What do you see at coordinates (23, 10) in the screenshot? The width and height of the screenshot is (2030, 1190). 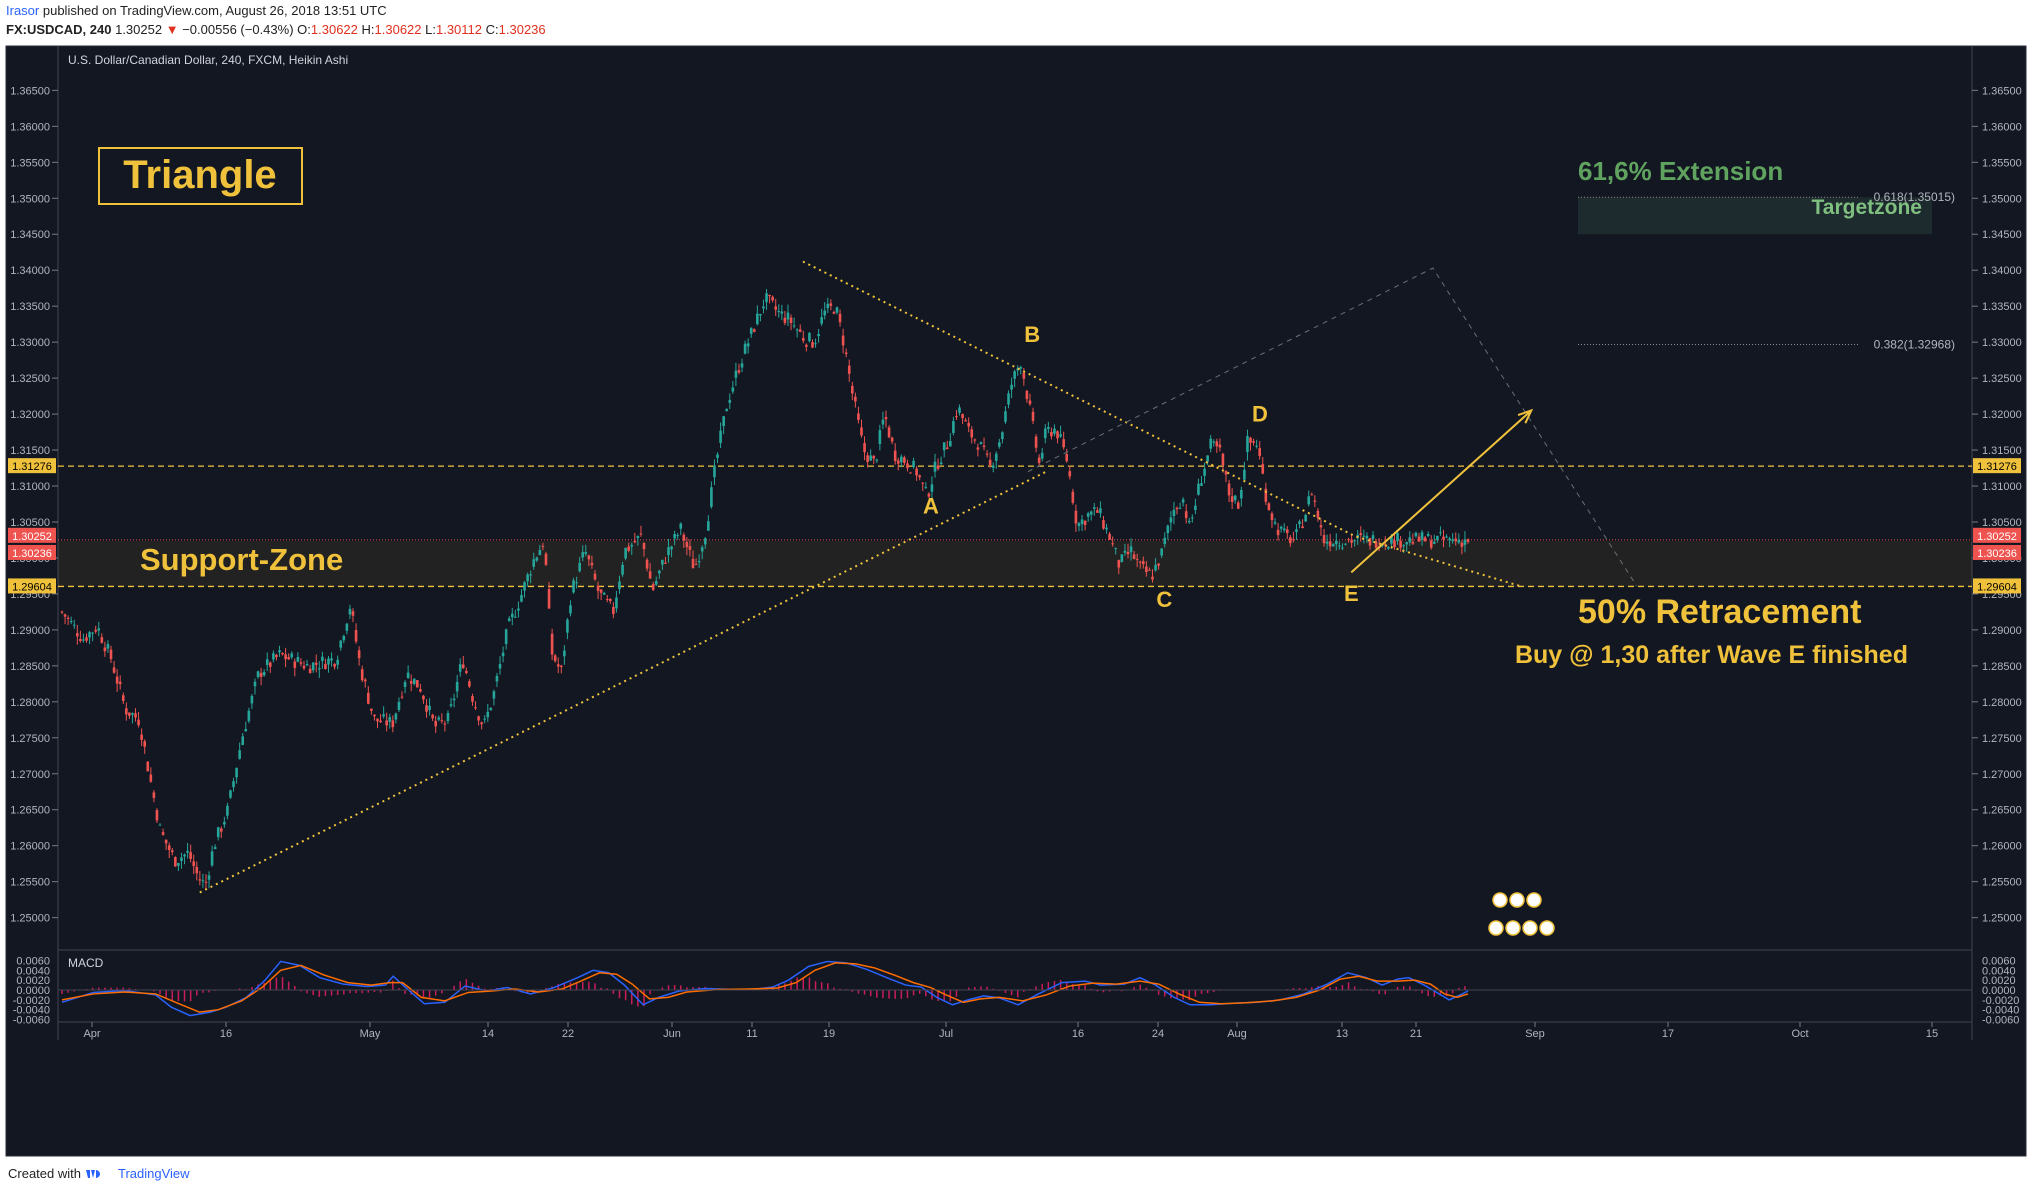 I see `author-link: Irasor` at bounding box center [23, 10].